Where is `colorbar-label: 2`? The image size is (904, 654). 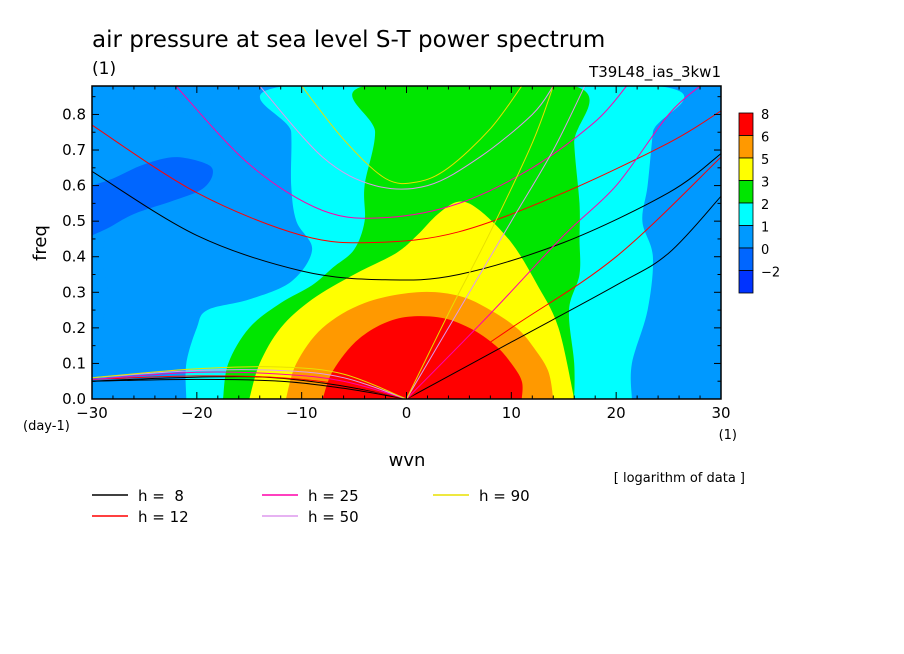 colorbar-label: 2 is located at coordinates (765, 205).